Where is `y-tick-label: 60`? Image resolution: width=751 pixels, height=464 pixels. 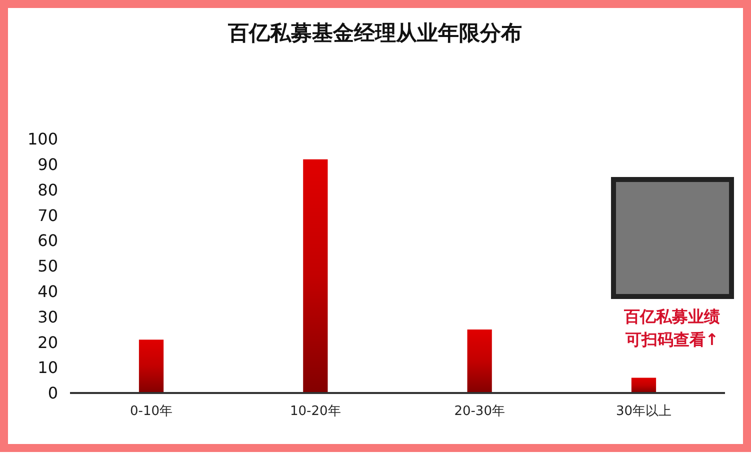 y-tick-label: 60 is located at coordinates (48, 240).